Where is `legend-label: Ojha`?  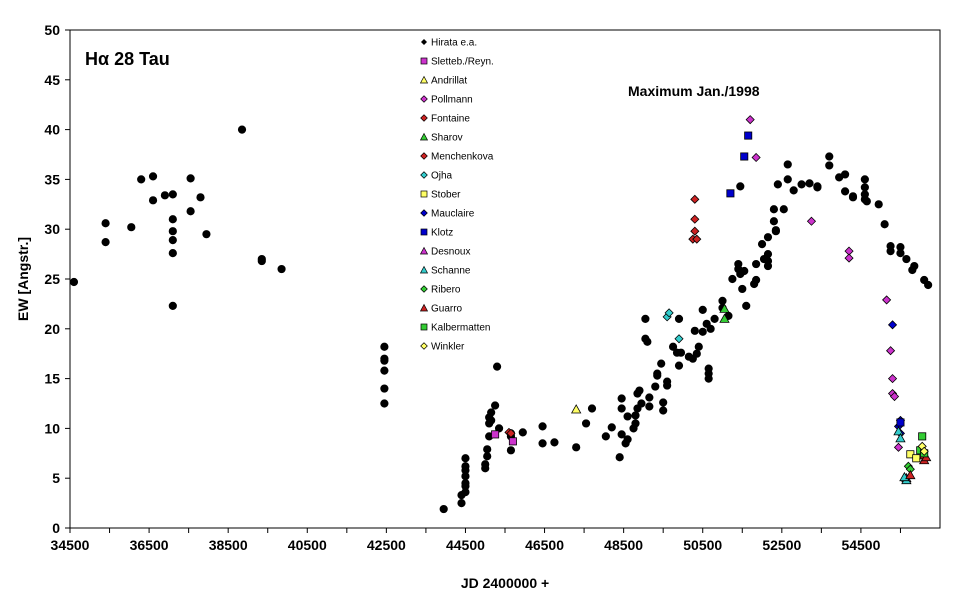
legend-label: Ojha is located at coordinates (442, 176).